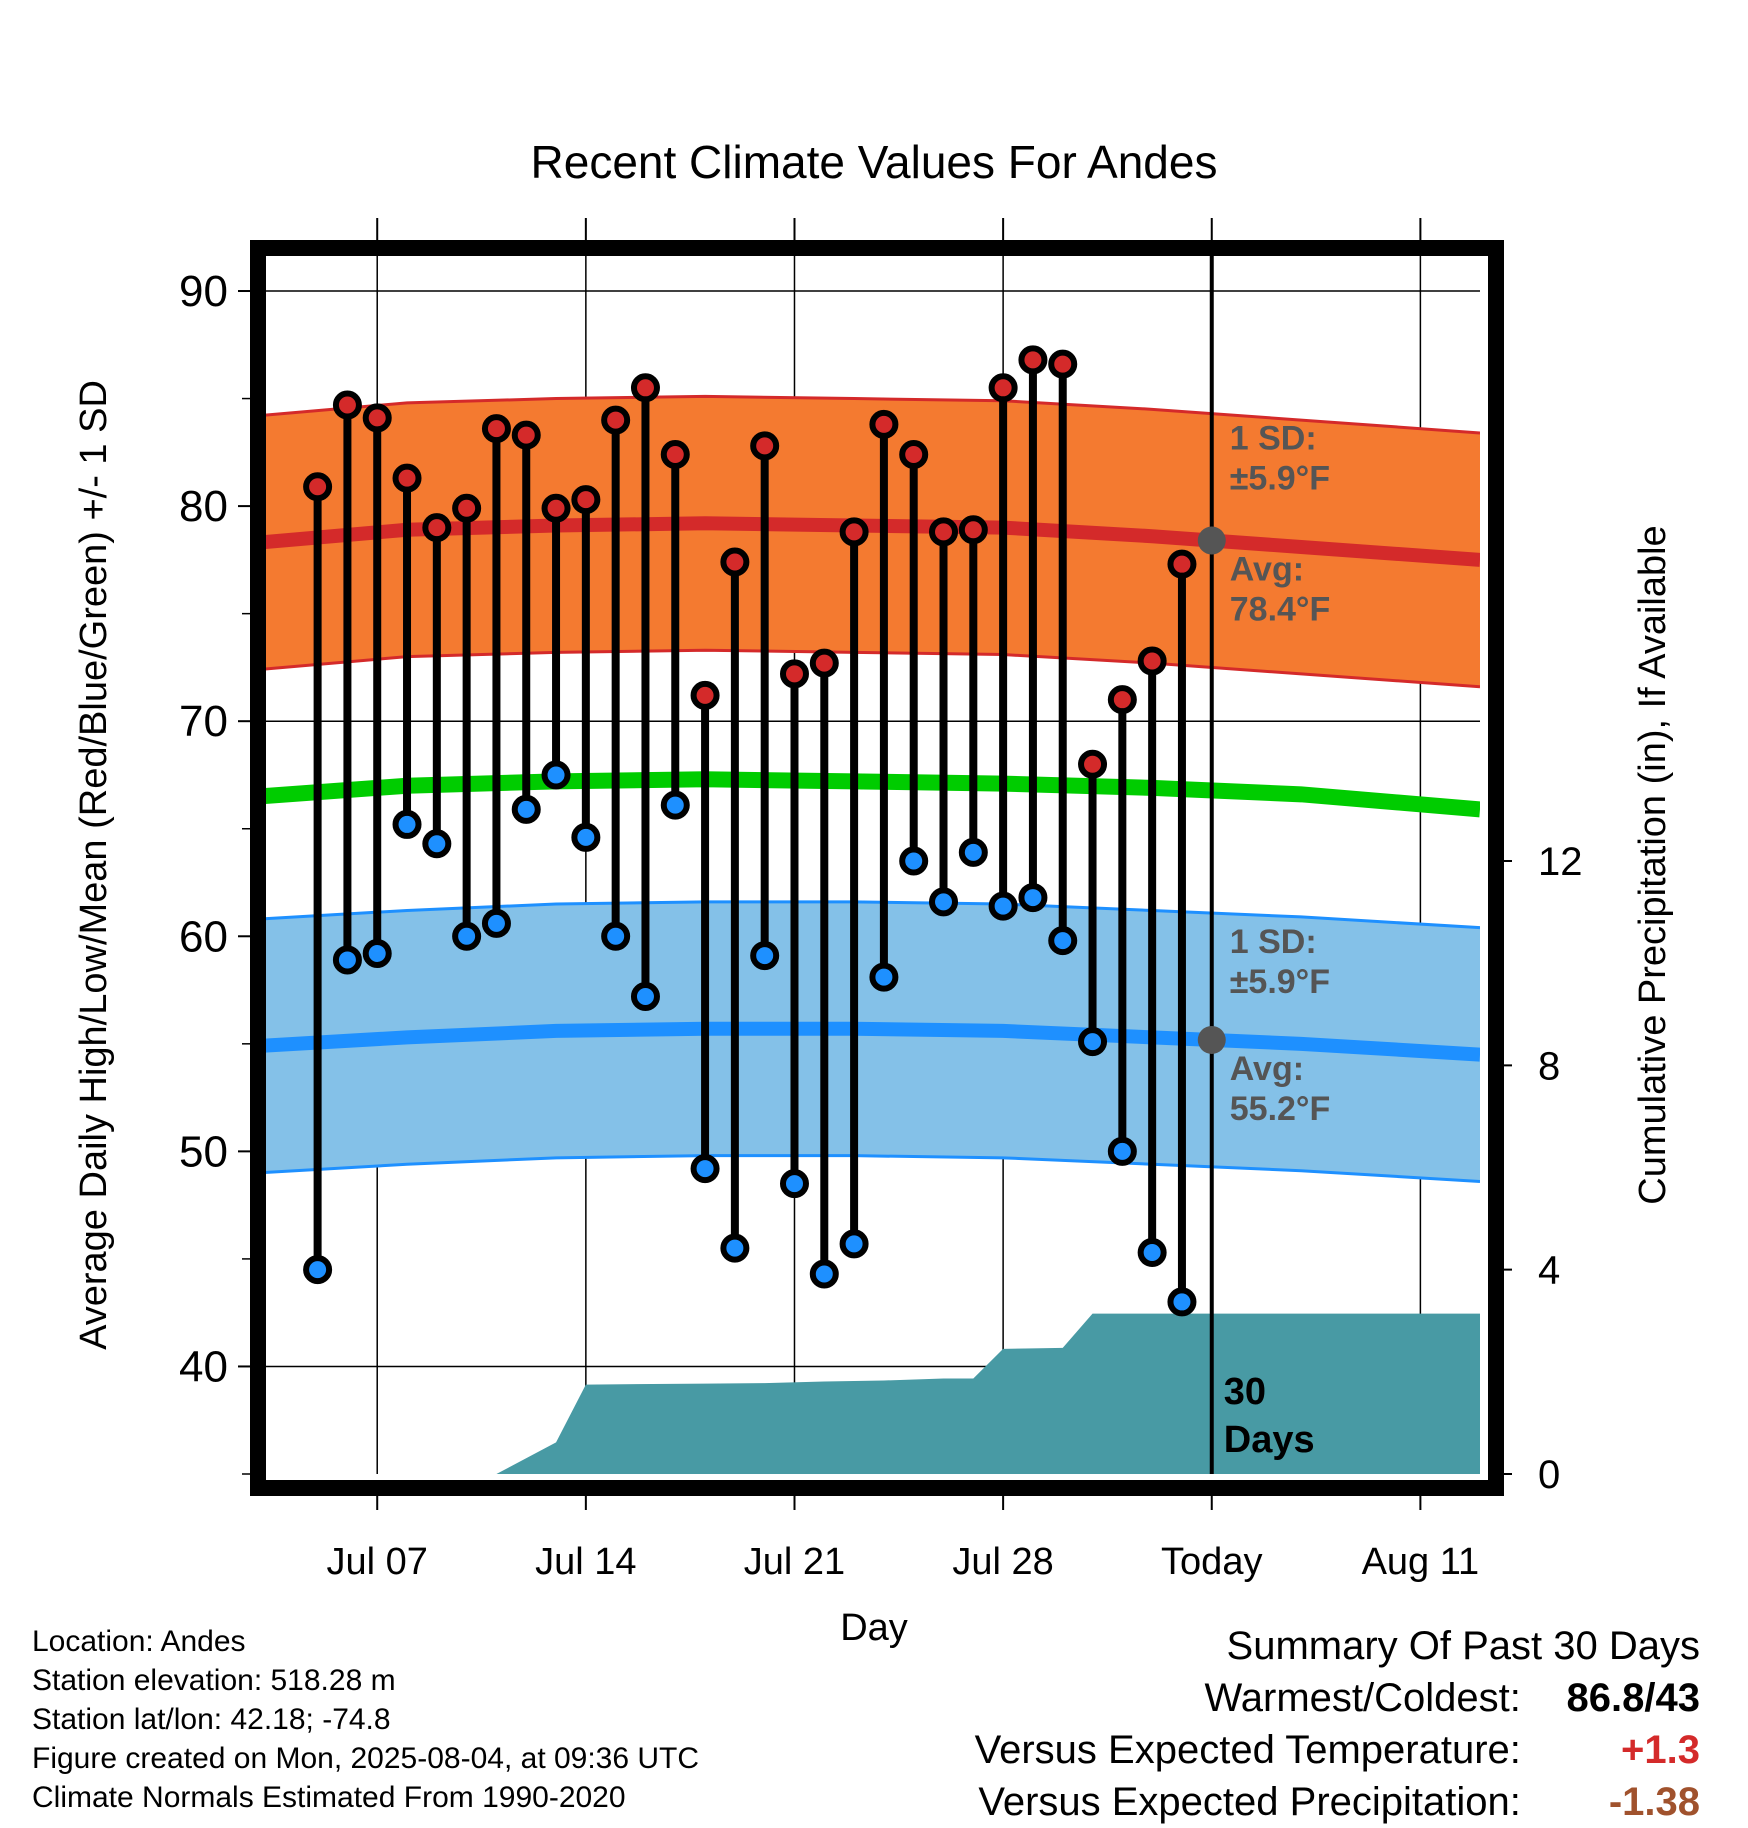 The image size is (1748, 1828). I want to click on low-avg-value: 55.2°F, so click(1280, 1109).